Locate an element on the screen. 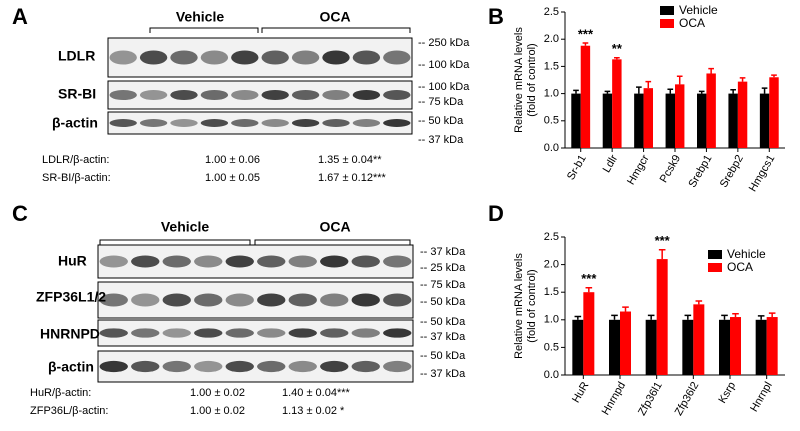 Image resolution: width=800 pixels, height=431 pixels. x-tick-label: Ksrp is located at coordinates (727, 393).